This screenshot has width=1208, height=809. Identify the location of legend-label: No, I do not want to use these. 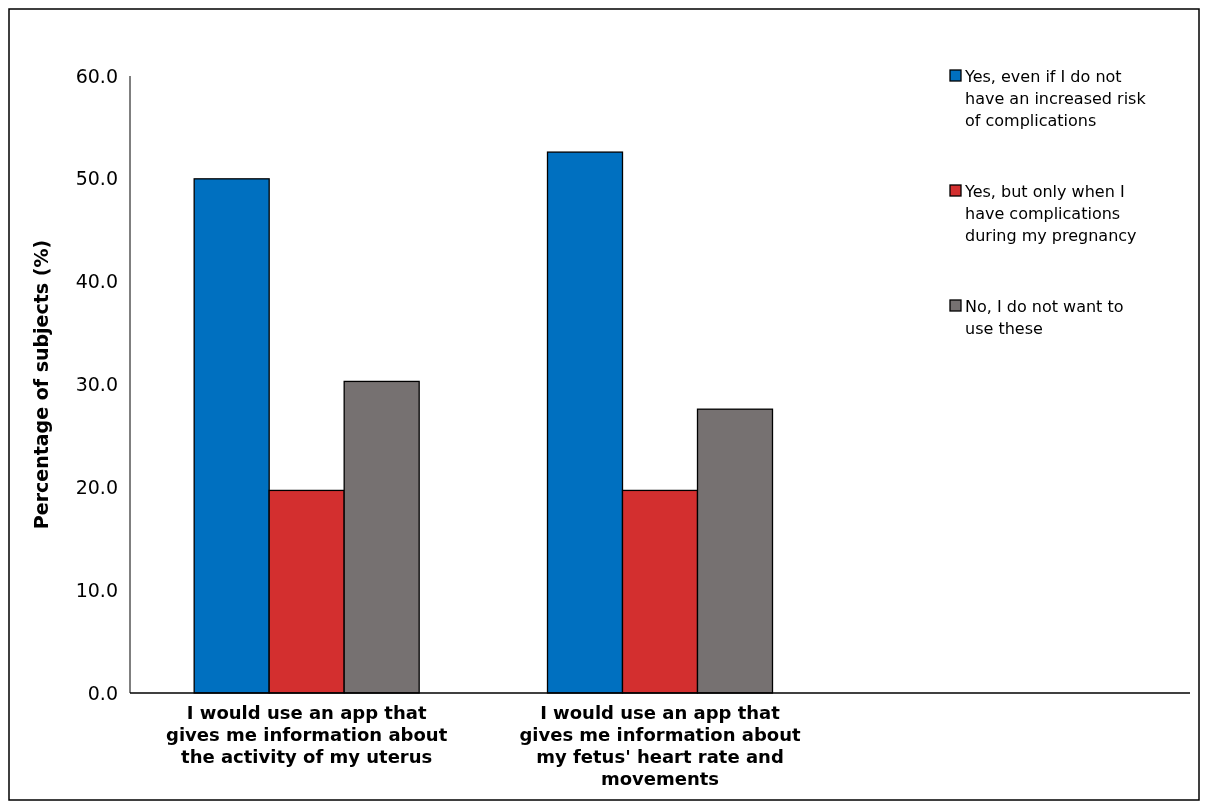
(1044, 317).